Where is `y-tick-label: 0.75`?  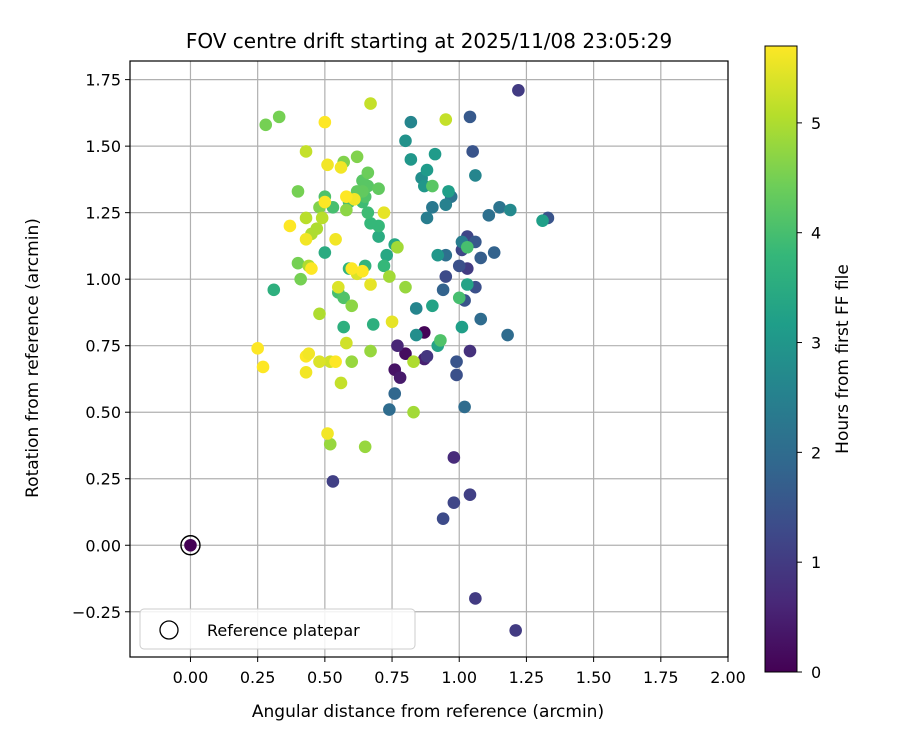
y-tick-label: 0.75 is located at coordinates (103, 346).